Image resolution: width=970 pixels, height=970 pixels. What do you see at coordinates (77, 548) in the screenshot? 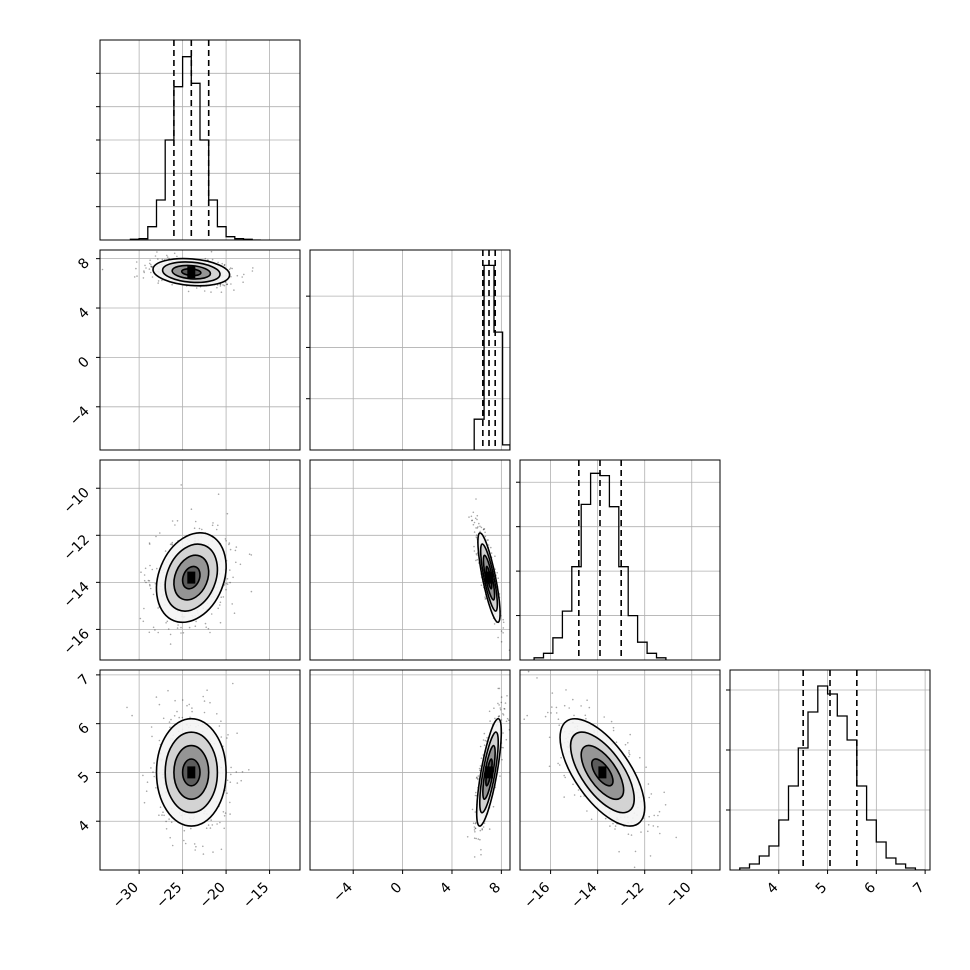
I see `ytick-label-3-3: −12` at bounding box center [77, 548].